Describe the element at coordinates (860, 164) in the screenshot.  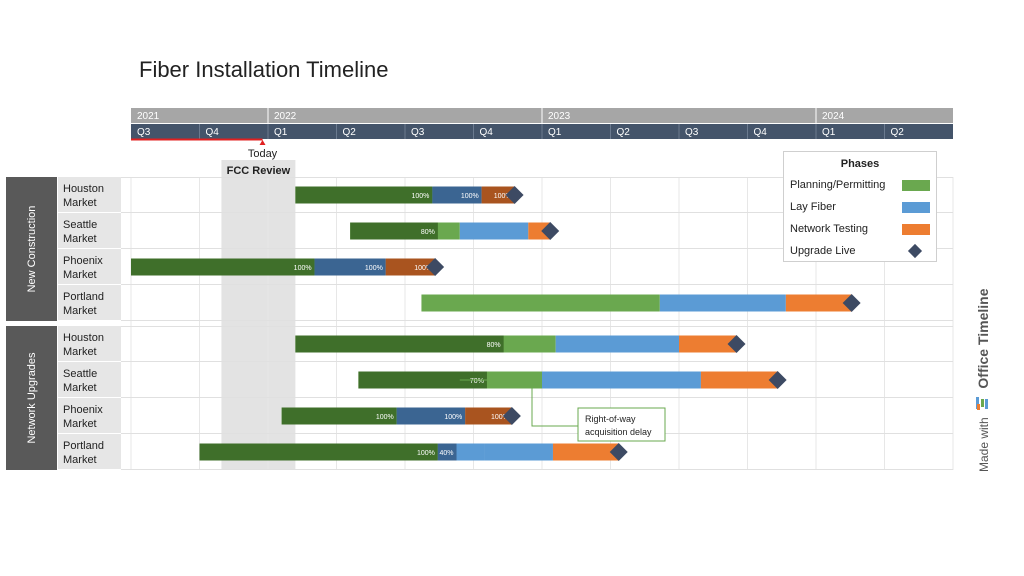
I see `legend-title: Phases` at that location.